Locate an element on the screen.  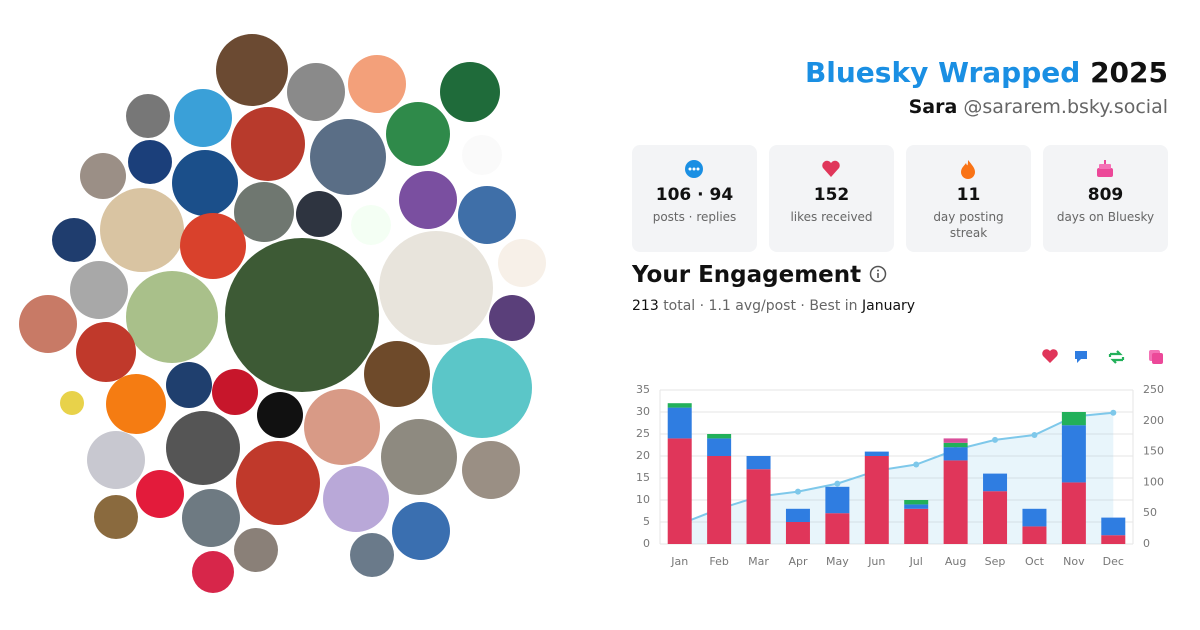
title: Bluesky Wrapped 2025 is located at coordinates (986, 72).